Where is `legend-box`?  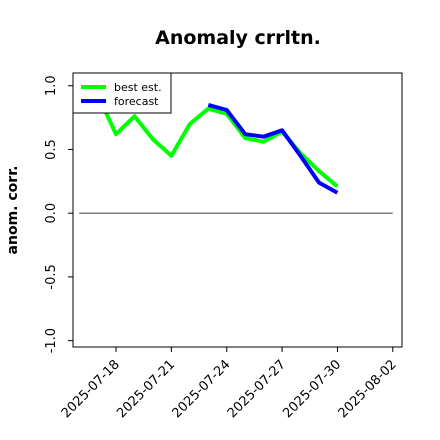
legend-box is located at coordinates (122, 93).